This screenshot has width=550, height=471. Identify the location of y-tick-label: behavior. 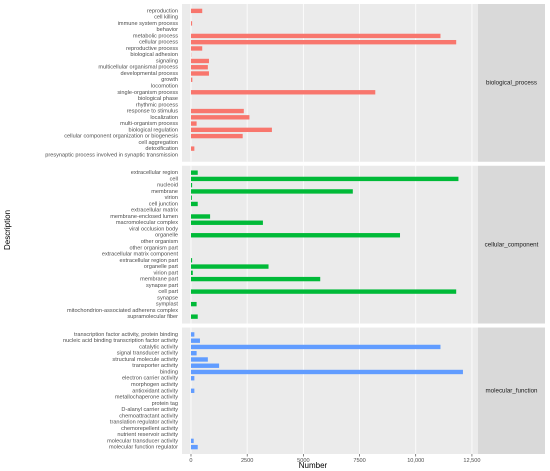
(168, 30).